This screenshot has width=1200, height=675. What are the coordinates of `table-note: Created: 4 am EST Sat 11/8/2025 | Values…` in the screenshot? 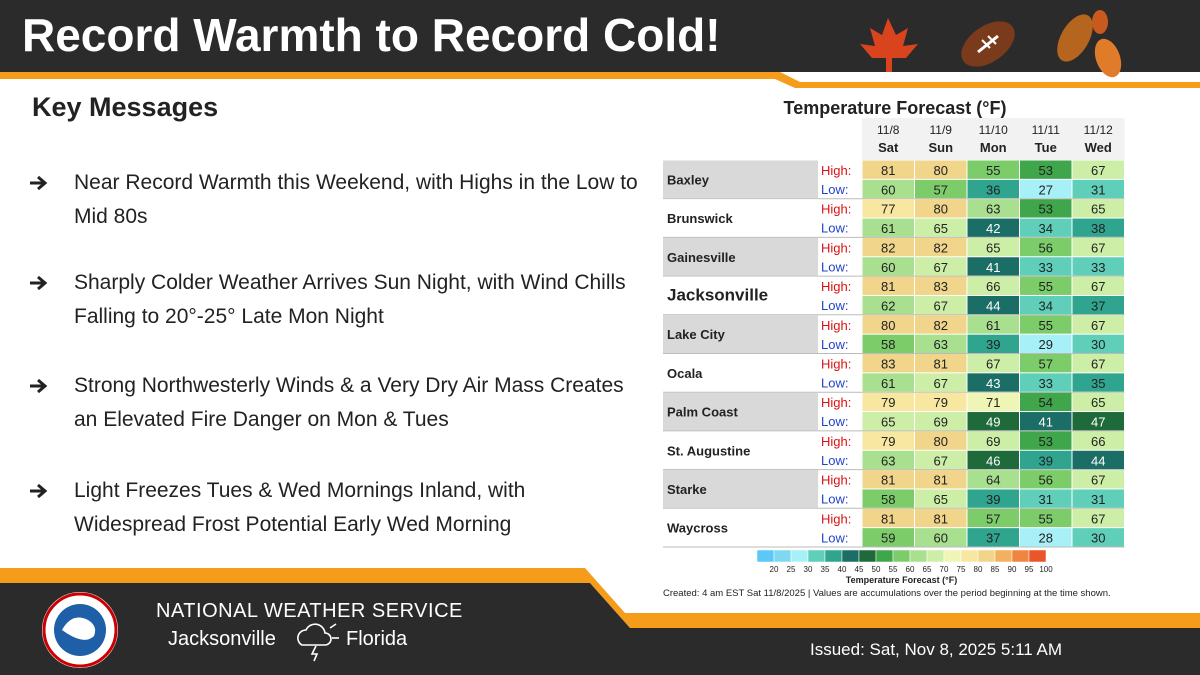 It's located at (887, 593).